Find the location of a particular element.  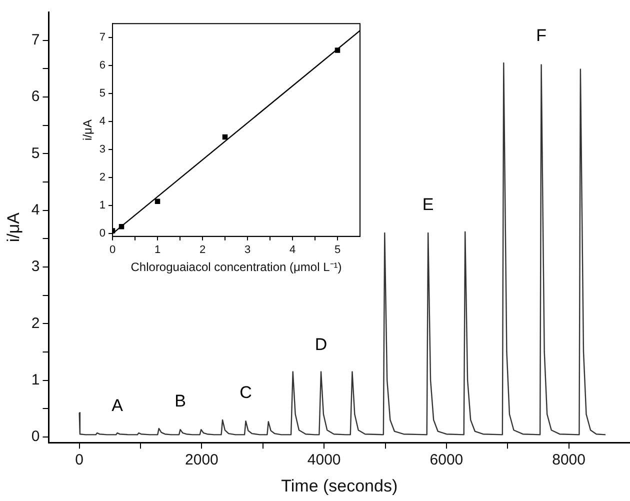

x-axis-title: Time (seconds) is located at coordinates (339, 486).